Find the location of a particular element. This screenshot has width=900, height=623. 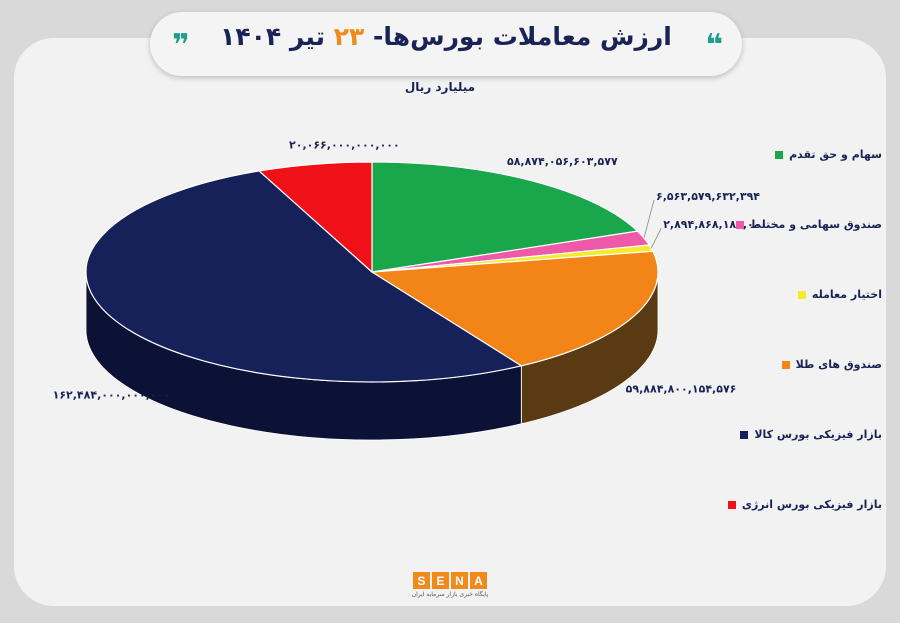

legend-item: سهام و حق تقدم is located at coordinates (828, 154).